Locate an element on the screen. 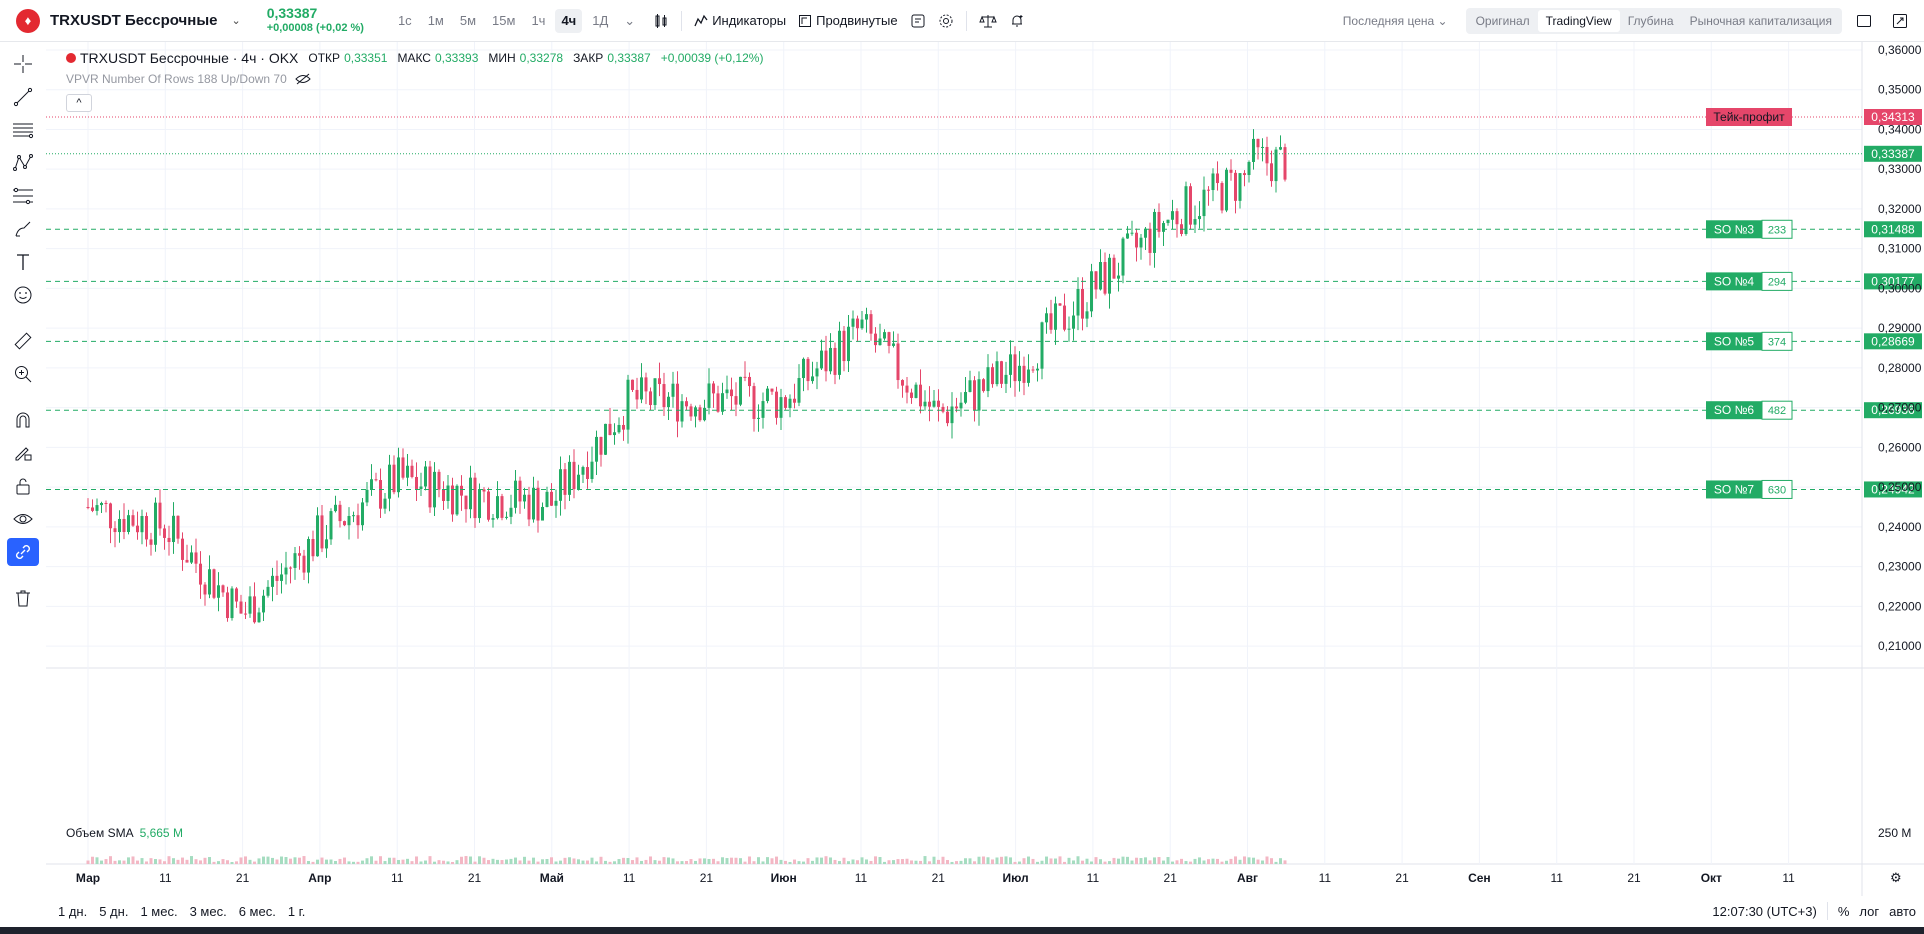  price-tick-label: 0,27000 is located at coordinates (1900, 408).